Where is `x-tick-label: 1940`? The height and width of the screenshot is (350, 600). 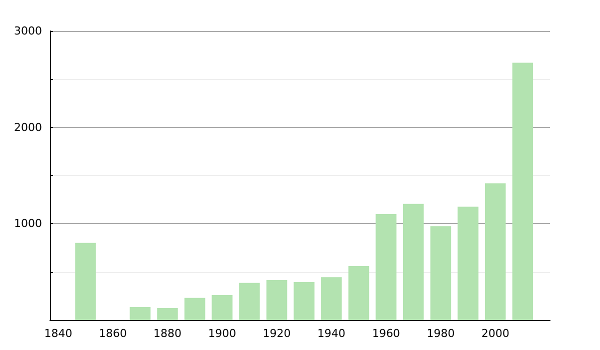
x-tick-label: 1940 is located at coordinates (331, 333).